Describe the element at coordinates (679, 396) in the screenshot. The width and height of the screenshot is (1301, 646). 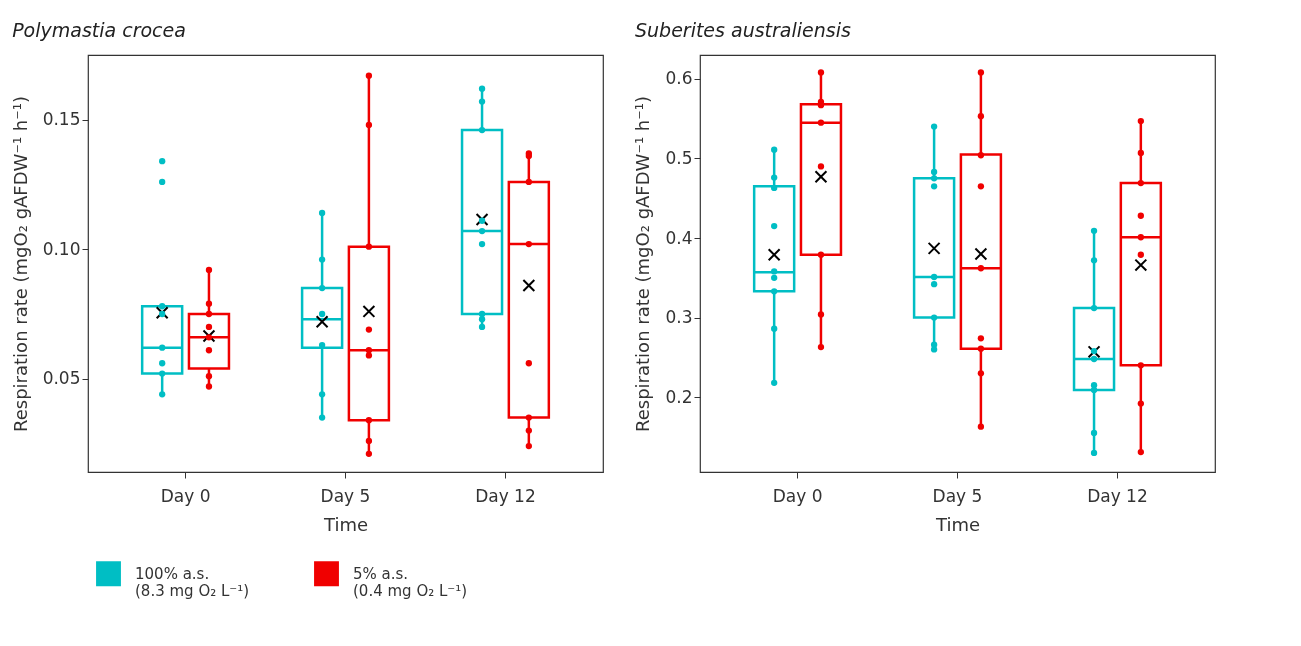
I see `y-tick-label: 0.2` at that location.